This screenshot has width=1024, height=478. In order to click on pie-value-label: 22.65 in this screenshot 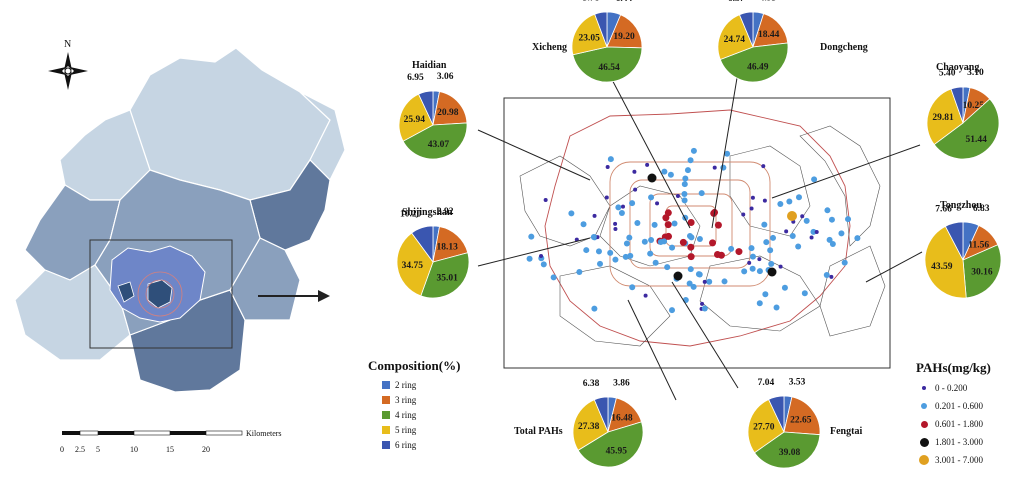, I will do `click(801, 421)`.